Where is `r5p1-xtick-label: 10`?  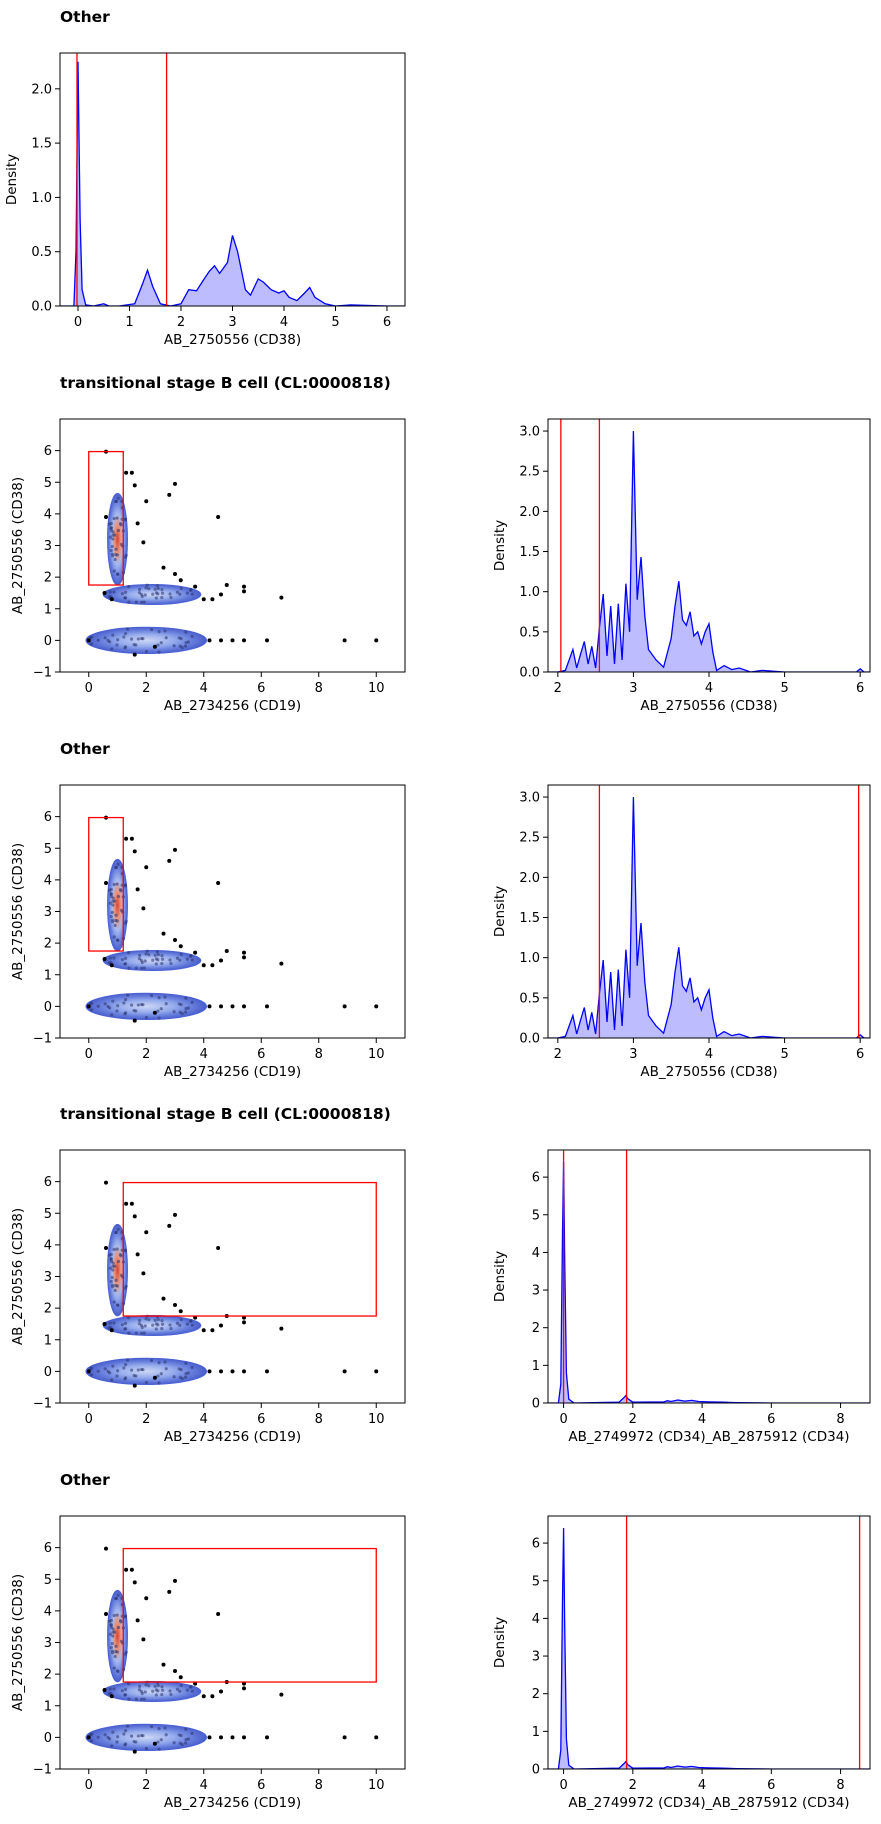
r5p1-xtick-label: 10 is located at coordinates (376, 1785).